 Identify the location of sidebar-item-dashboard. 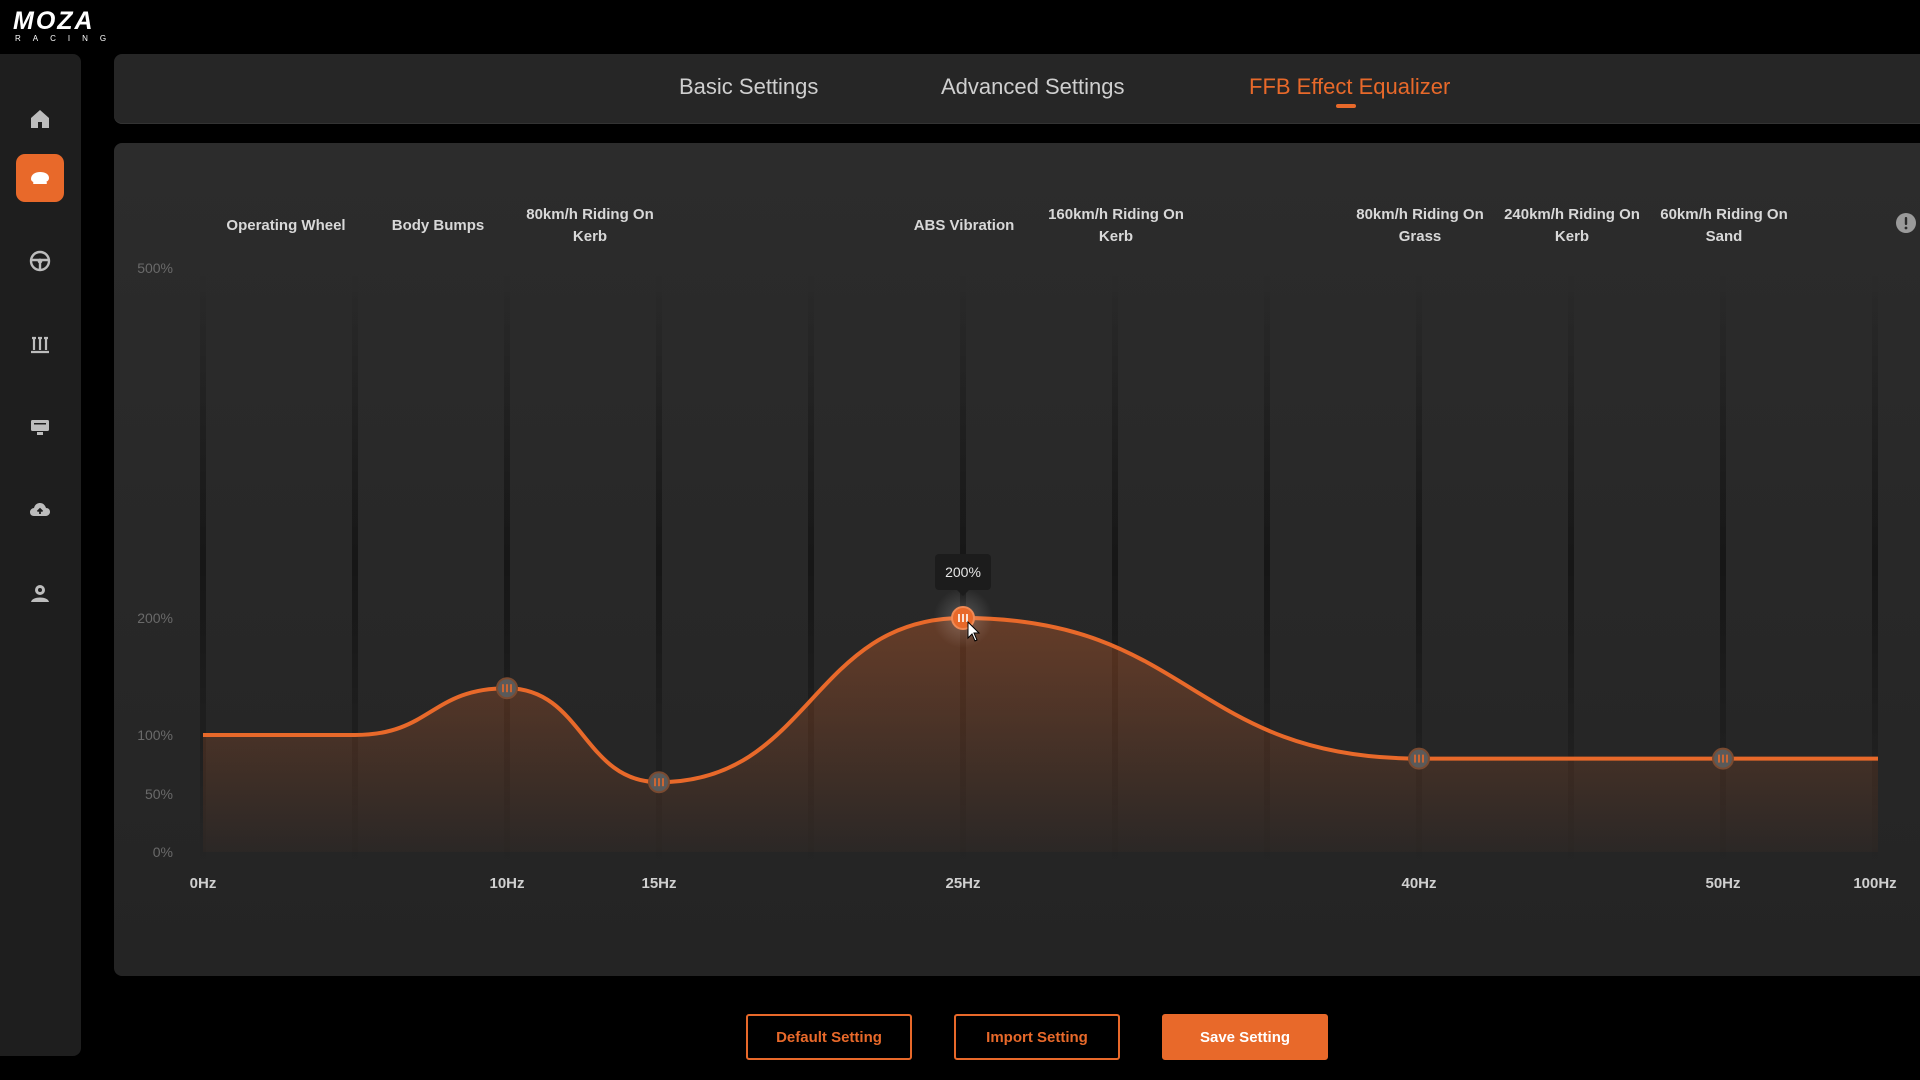
(40, 427).